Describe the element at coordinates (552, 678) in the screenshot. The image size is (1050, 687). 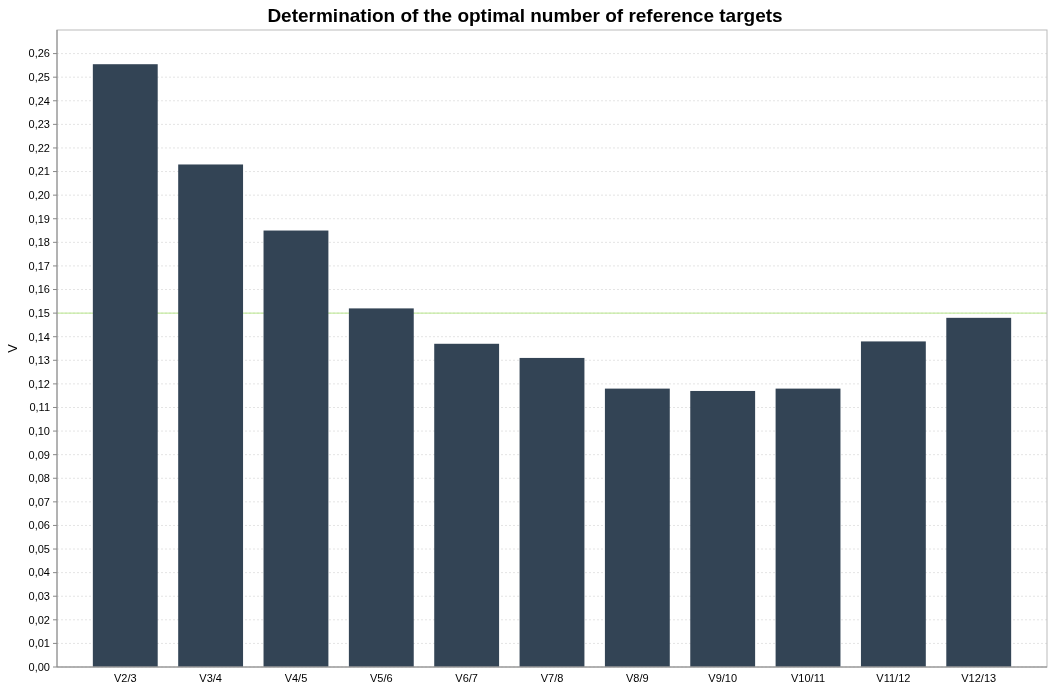
I see `x-tick-label: V7/8` at that location.